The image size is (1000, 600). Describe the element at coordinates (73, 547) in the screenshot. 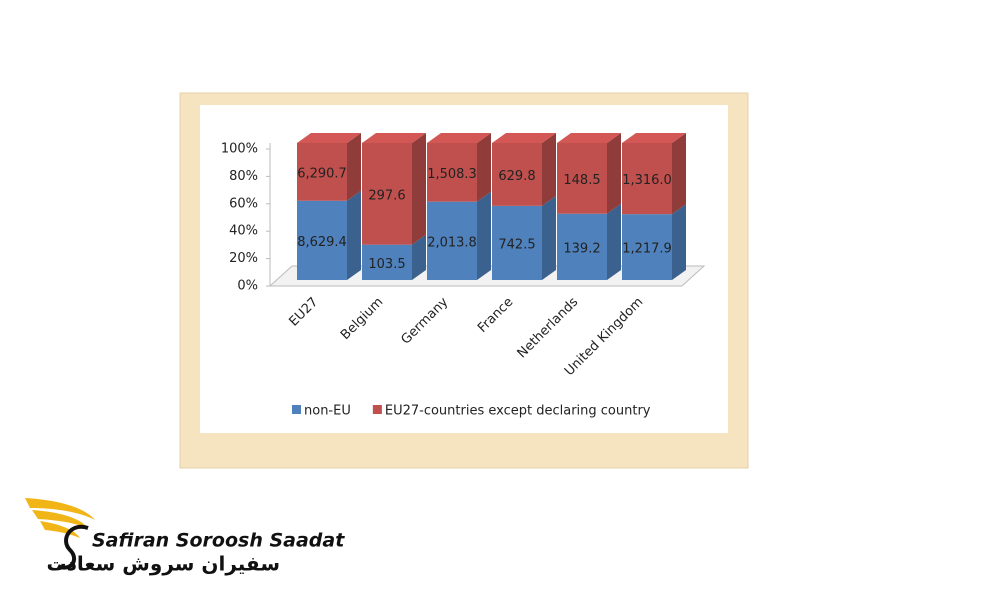

I see `logo-curl` at that location.